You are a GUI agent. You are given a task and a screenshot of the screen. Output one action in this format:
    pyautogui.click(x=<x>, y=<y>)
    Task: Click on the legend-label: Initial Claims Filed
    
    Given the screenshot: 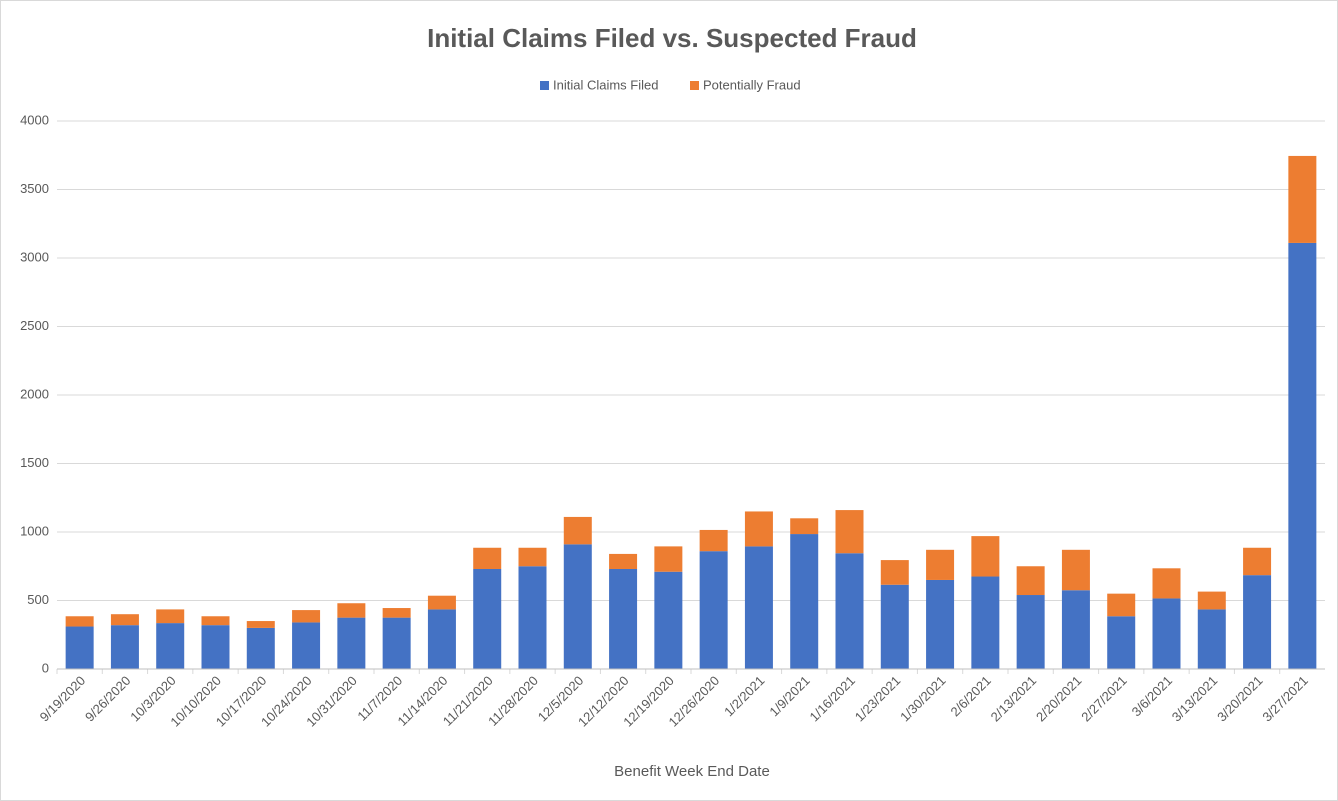 What is the action you would take?
    pyautogui.click(x=605, y=84)
    